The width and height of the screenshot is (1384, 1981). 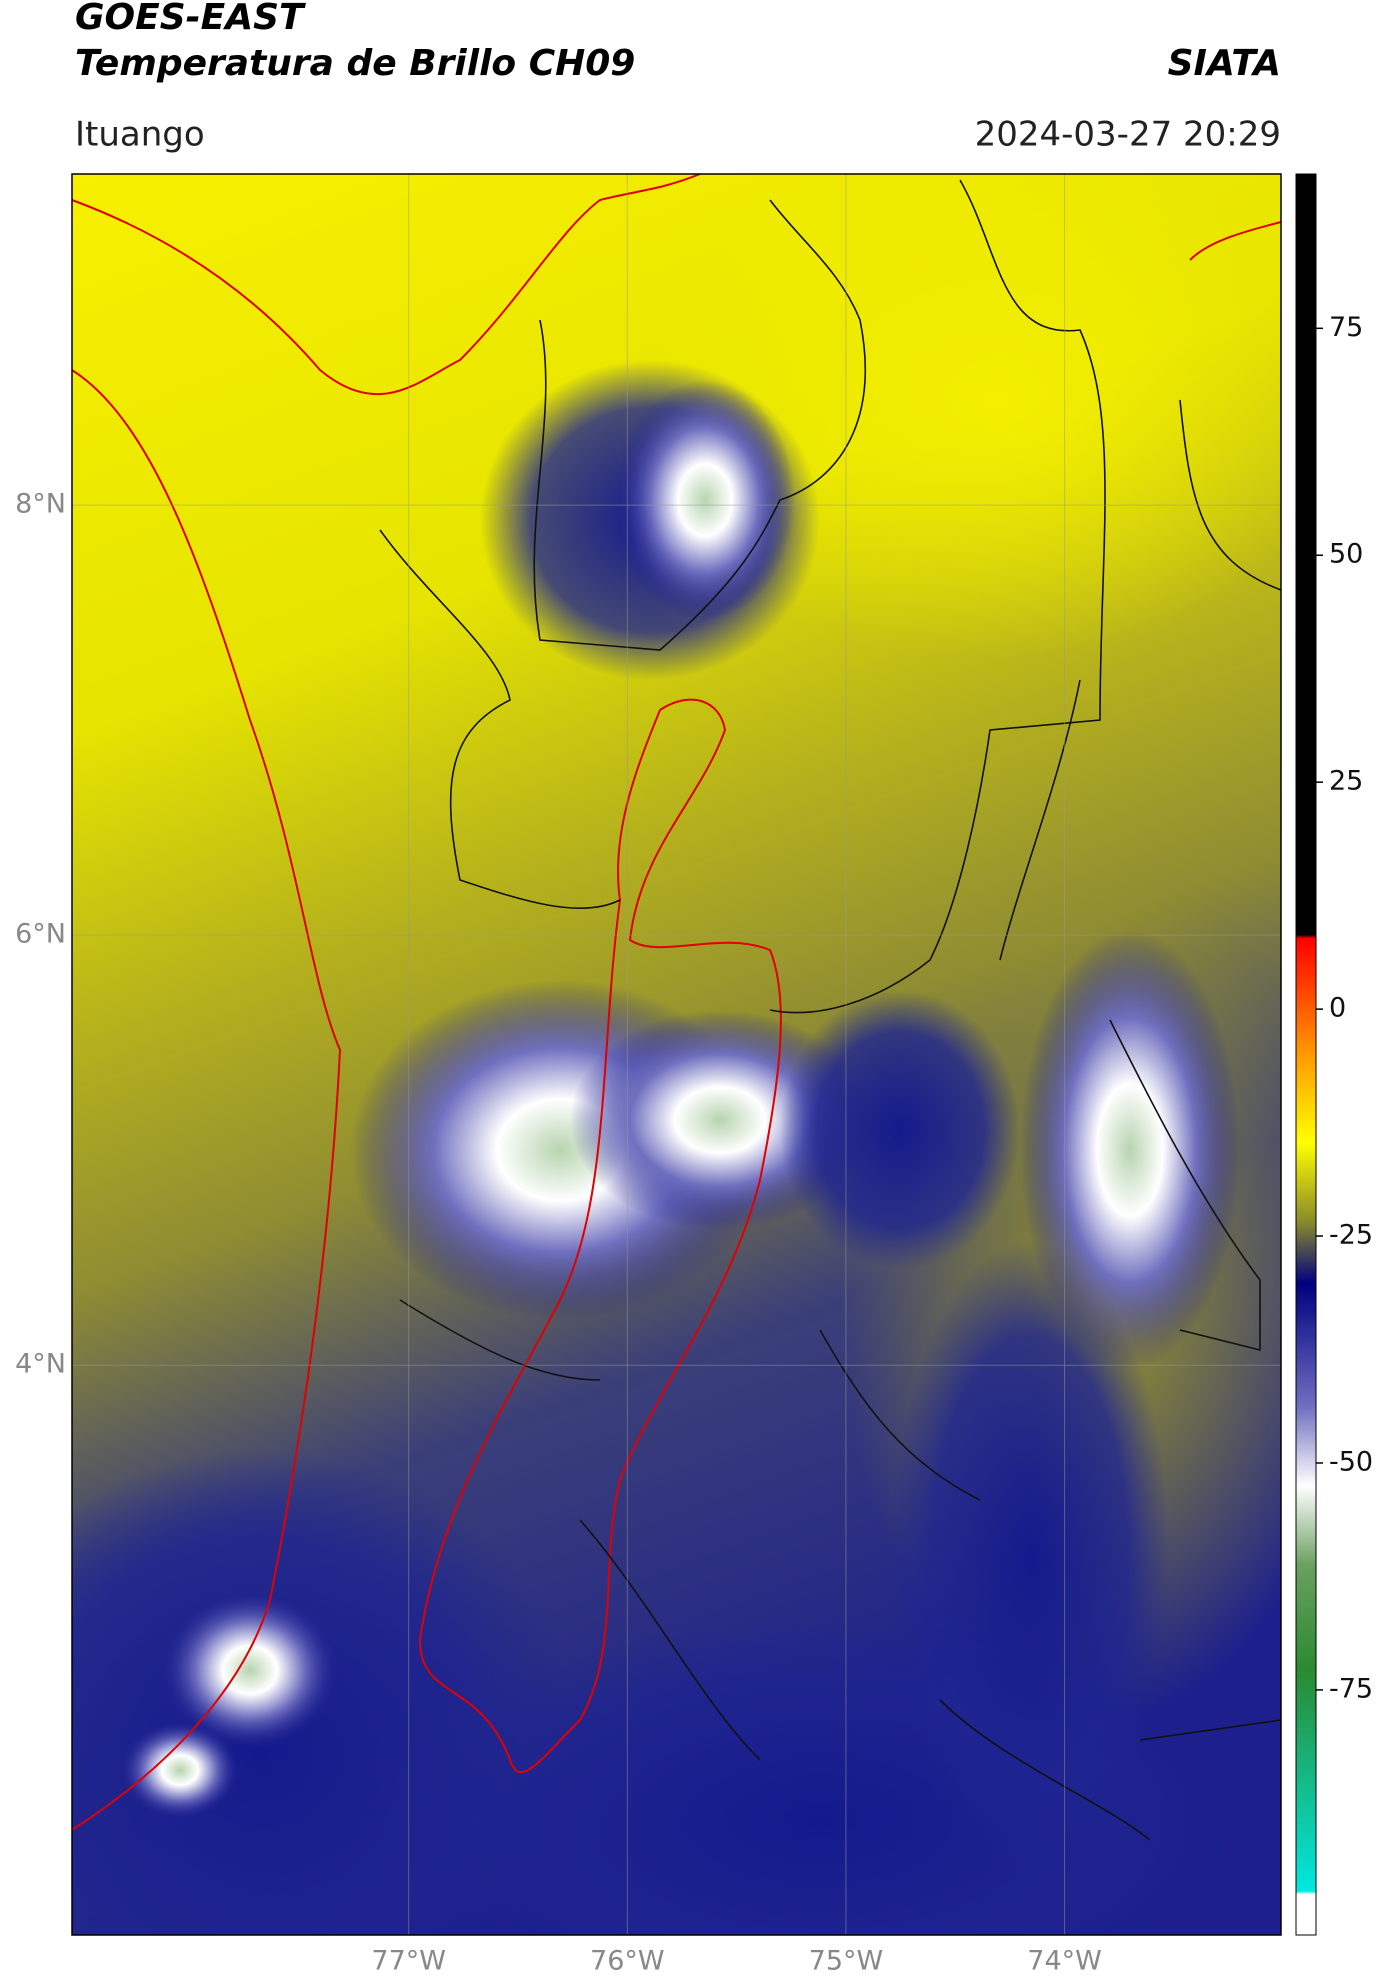 What do you see at coordinates (355, 63) in the screenshot?
I see `title-product: Temperatura de Brillo CH09` at bounding box center [355, 63].